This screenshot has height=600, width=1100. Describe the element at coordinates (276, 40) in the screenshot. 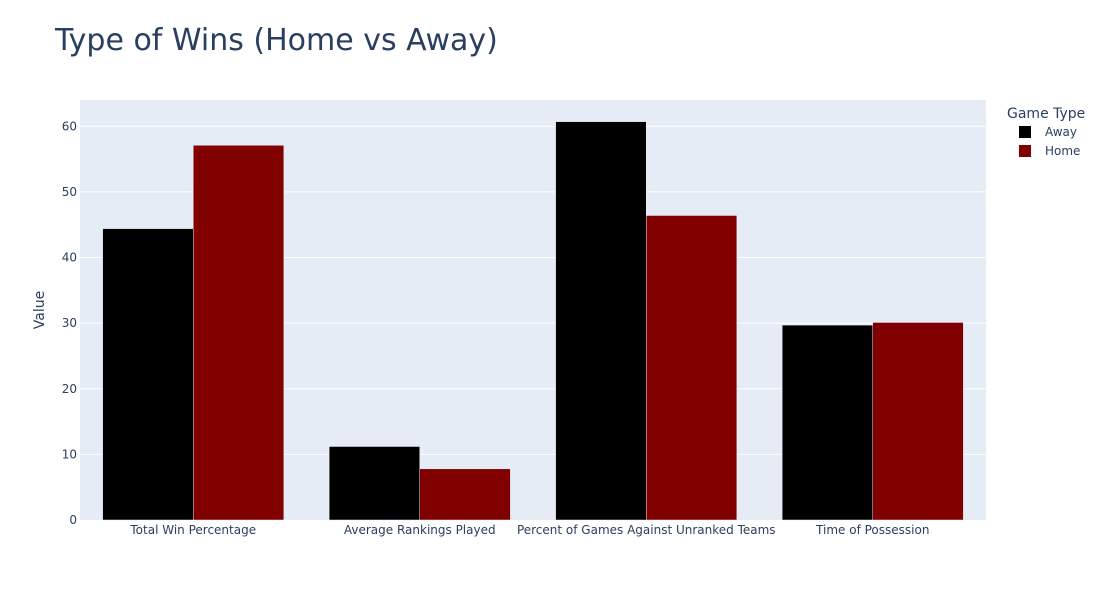

I see `chart-title: Type of Wins (Home vs Away)` at that location.